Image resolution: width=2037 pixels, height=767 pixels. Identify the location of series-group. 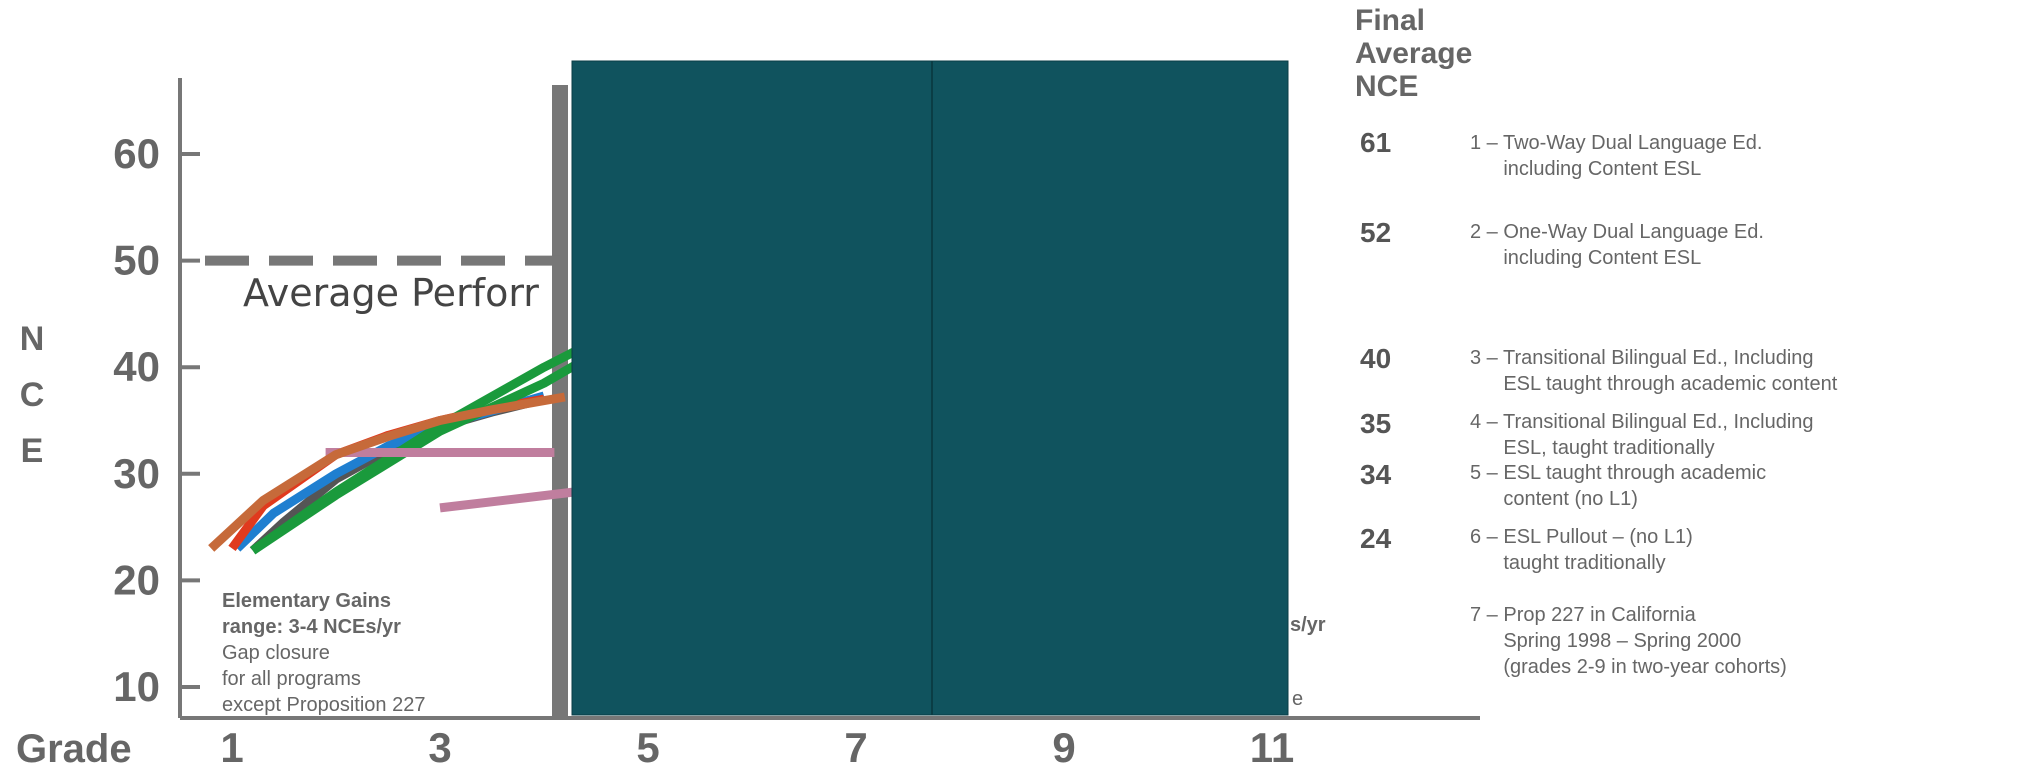
(393, 451).